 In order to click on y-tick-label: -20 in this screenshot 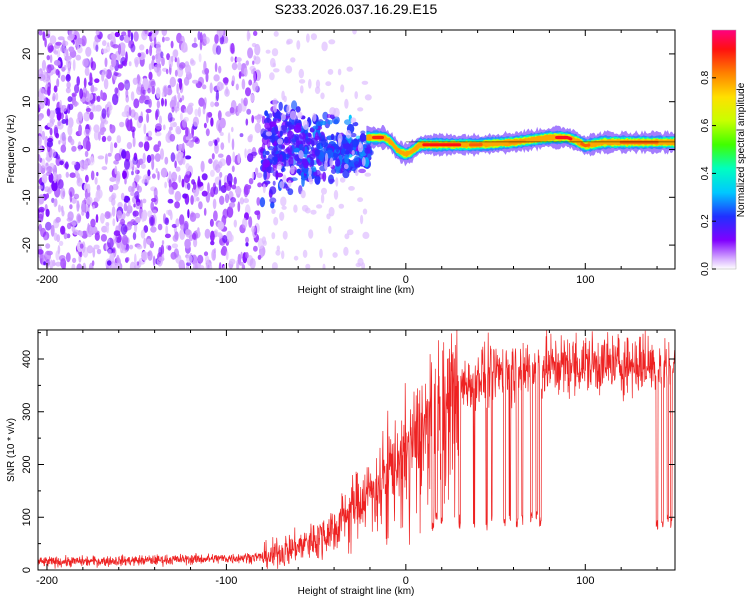, I will do `click(27, 245)`.